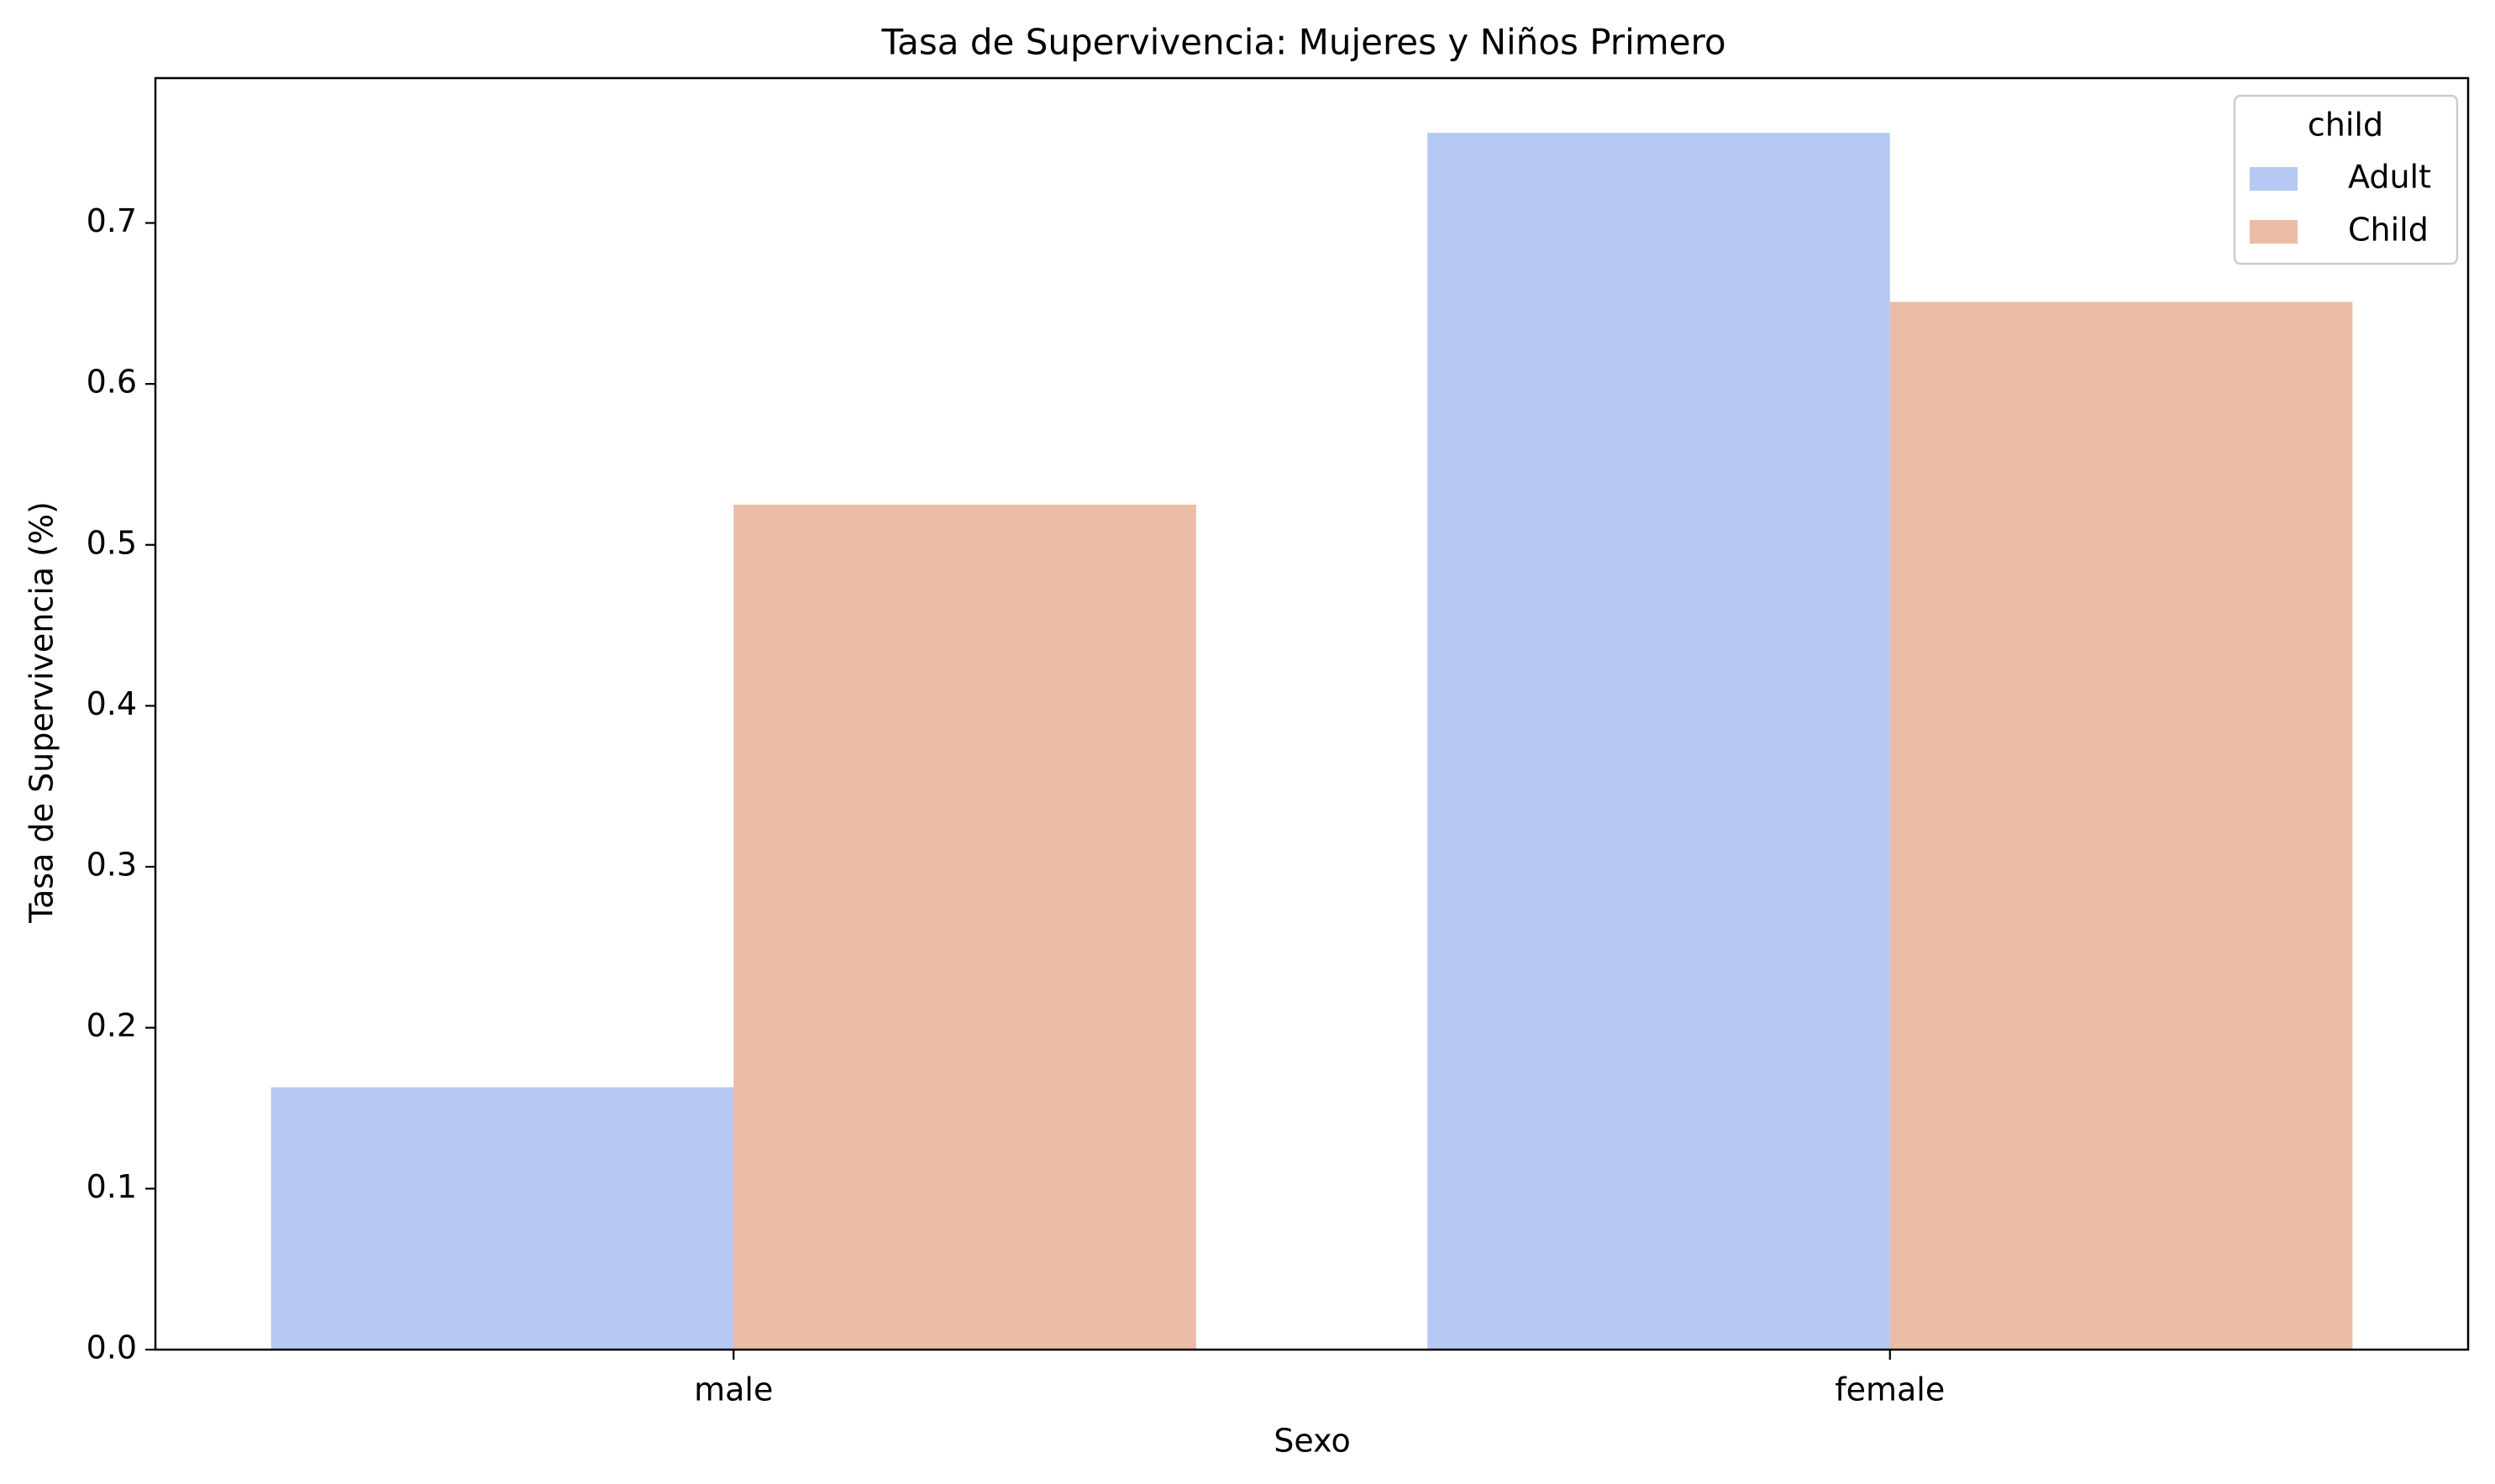 The height and width of the screenshot is (1484, 2495). Describe the element at coordinates (112, 866) in the screenshot. I see `y-tick-label: 0.3` at that location.